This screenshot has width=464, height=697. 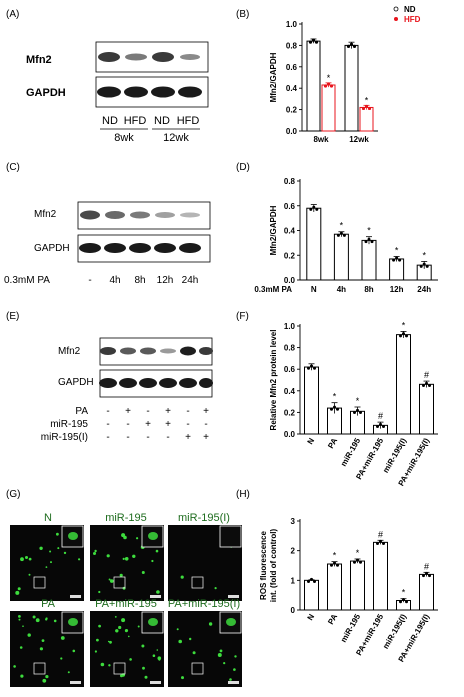 I want to click on significance-mark: #, so click(x=380, y=416).